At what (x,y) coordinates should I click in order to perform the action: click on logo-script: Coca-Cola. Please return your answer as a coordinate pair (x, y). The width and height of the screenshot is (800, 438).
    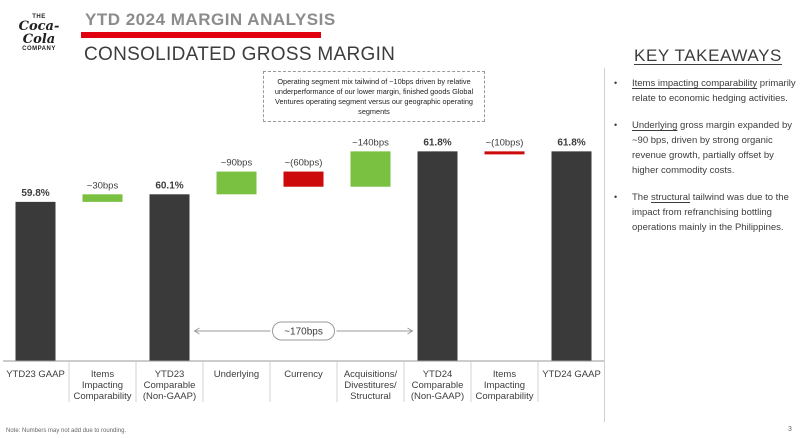
    Looking at the image, I should click on (39, 33).